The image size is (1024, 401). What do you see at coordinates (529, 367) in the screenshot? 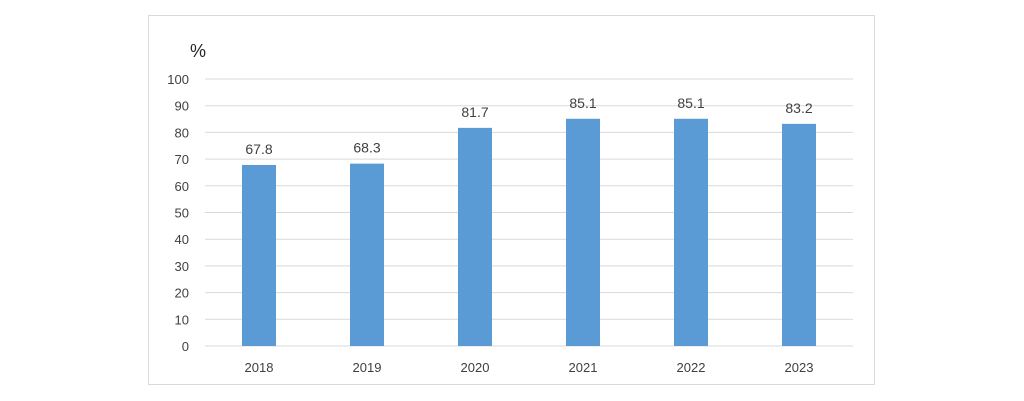
I see `x-axis-ticks: 2018 2019 2020 2021 2022 2023` at bounding box center [529, 367].